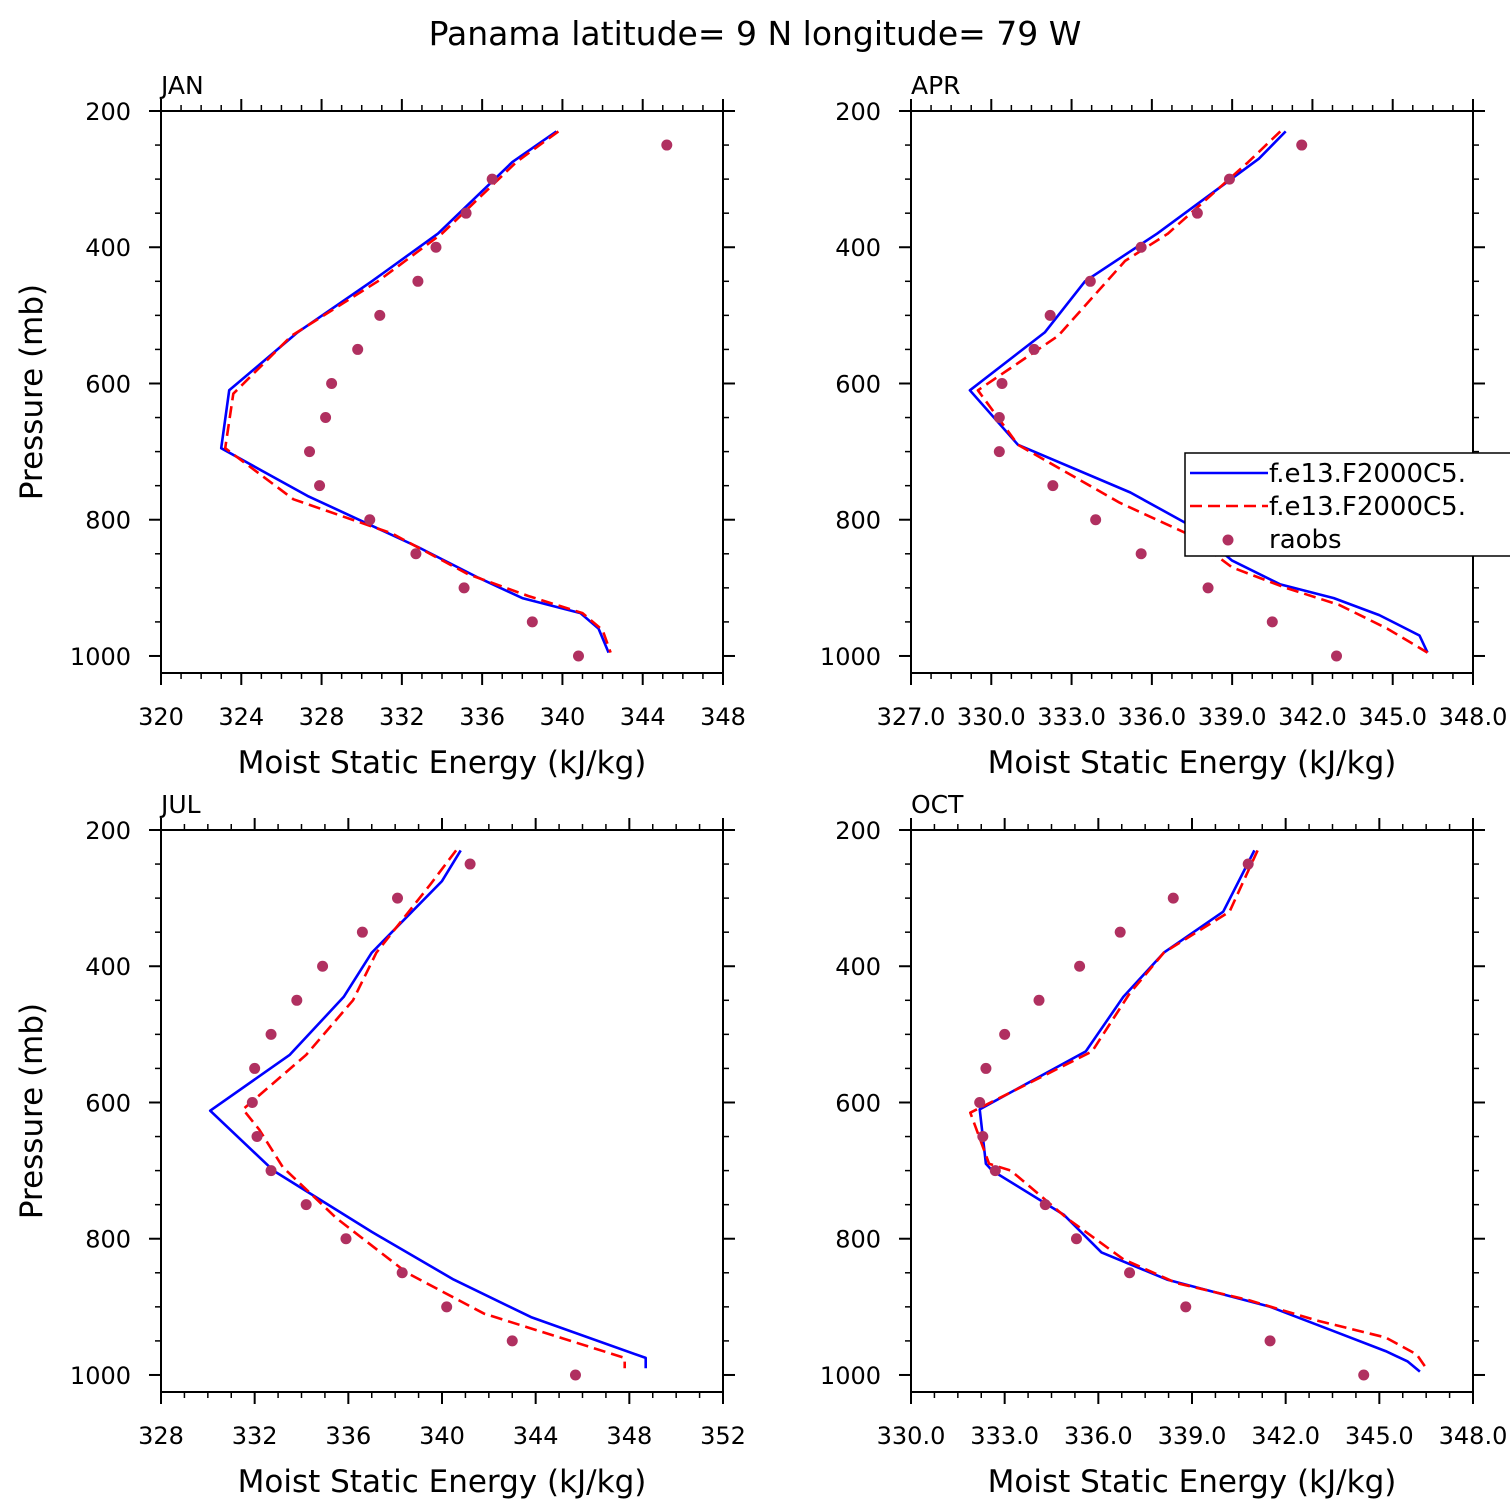 This screenshot has height=1510, width=1510. I want to click on legend-label: raobs, so click(1305, 540).